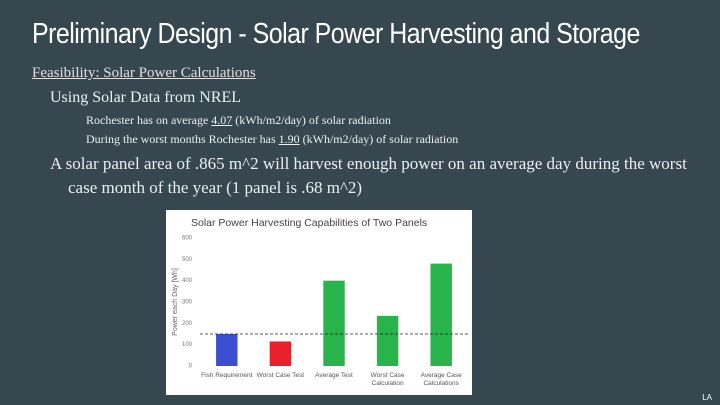 This screenshot has height=405, width=720. Describe the element at coordinates (187, 281) in the screenshot. I see `y-tick-label: 400` at that location.